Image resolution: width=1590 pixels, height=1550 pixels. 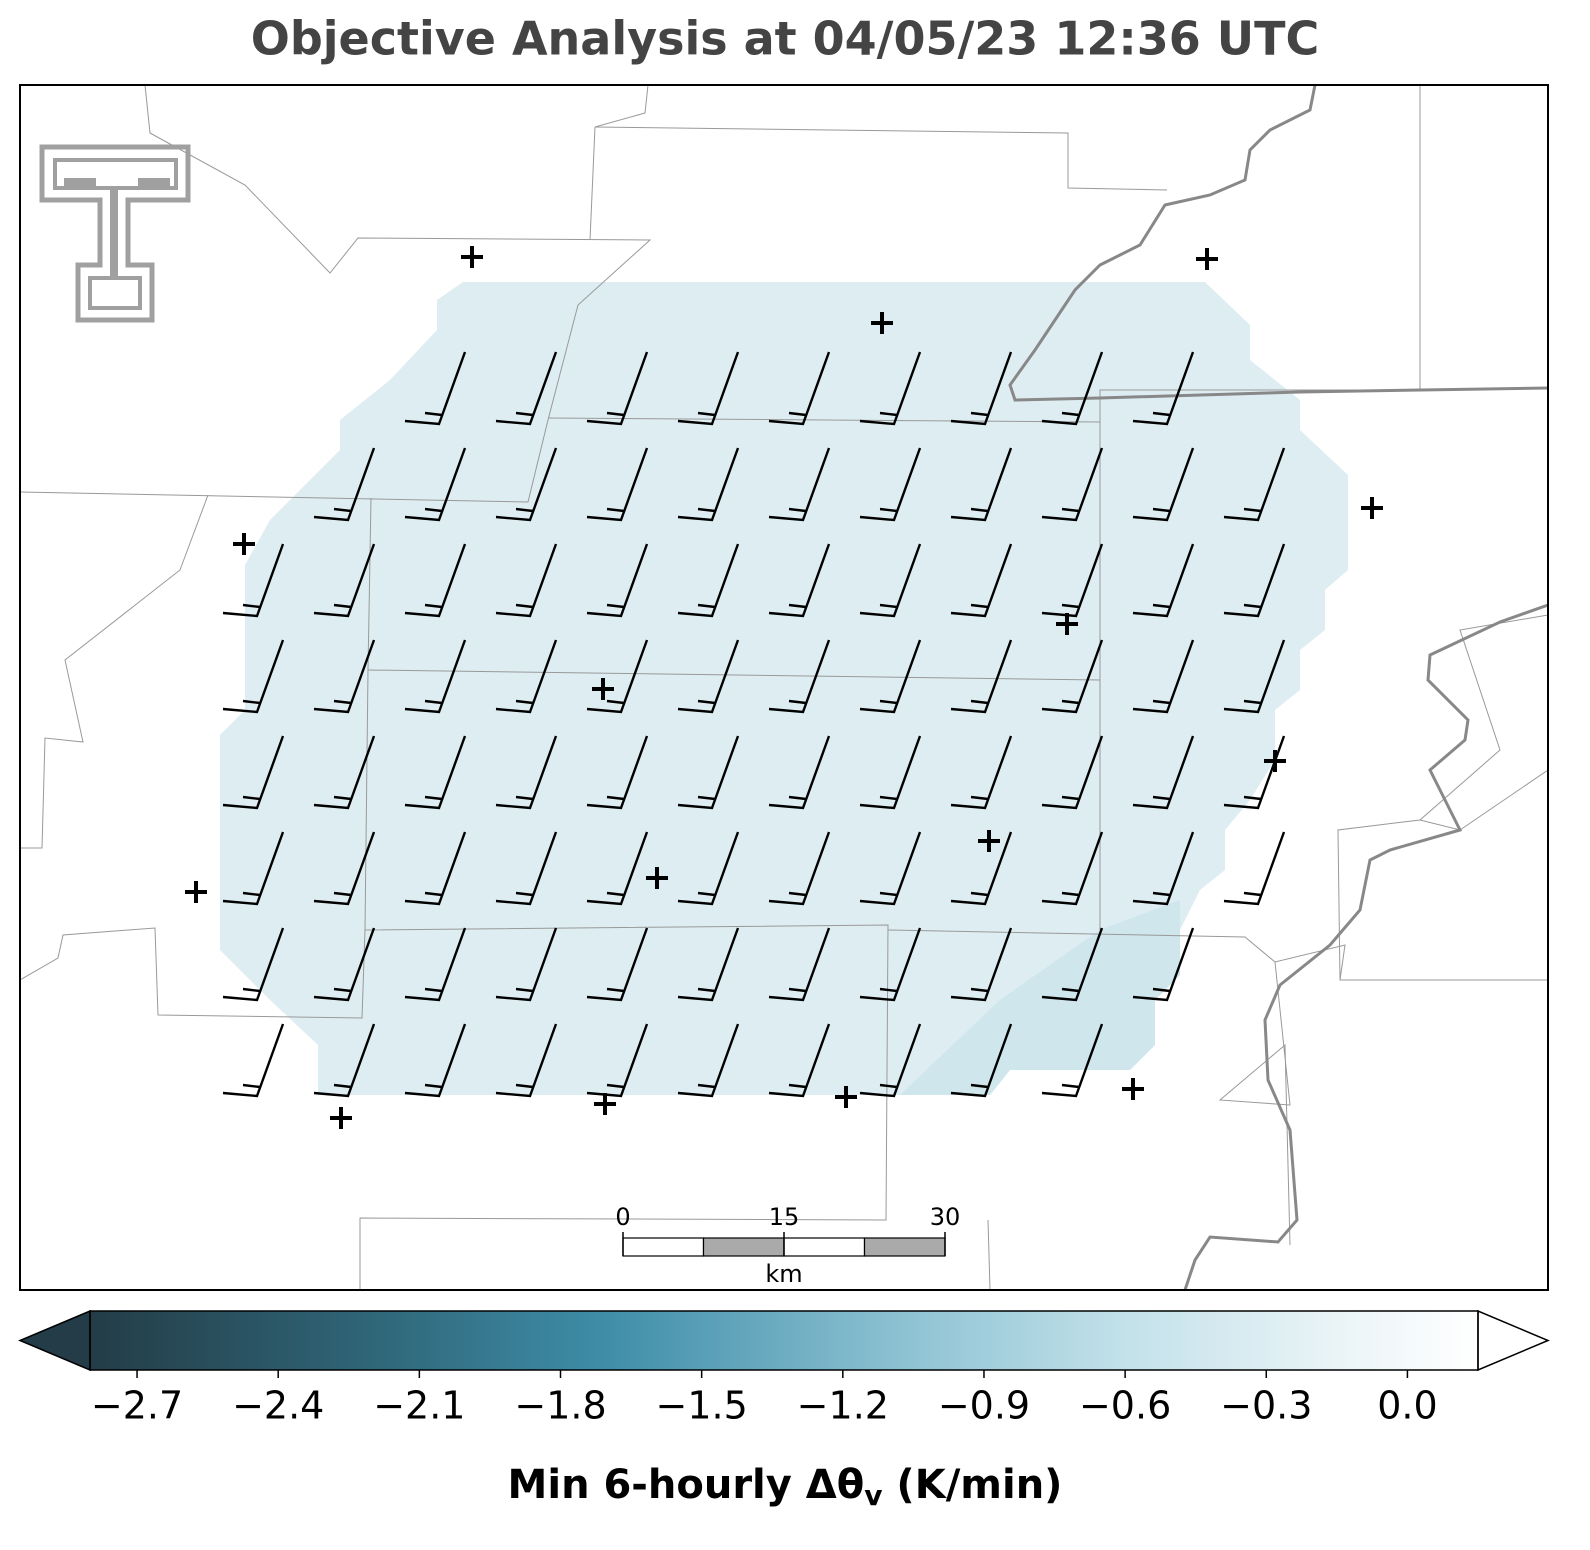 What do you see at coordinates (945, 1217) in the screenshot?
I see `scale-label: 30` at bounding box center [945, 1217].